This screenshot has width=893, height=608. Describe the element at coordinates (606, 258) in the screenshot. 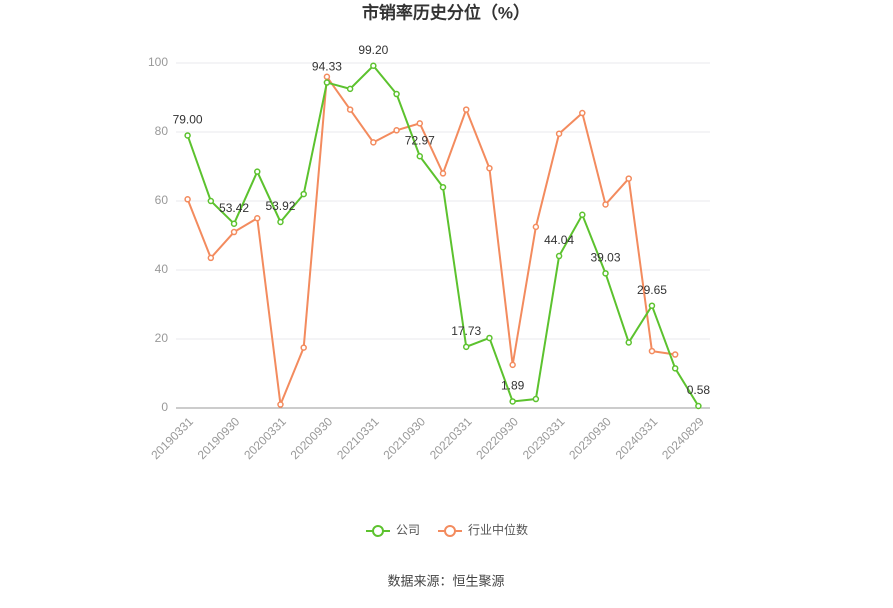

I see `data-label: 39.03` at that location.